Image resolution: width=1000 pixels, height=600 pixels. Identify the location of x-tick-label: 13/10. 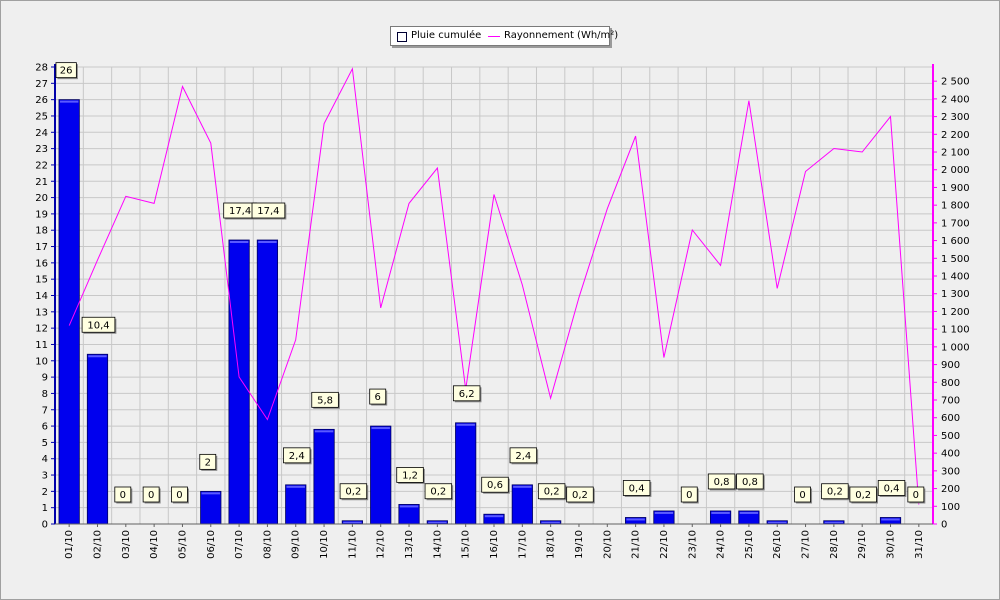
(409, 544).